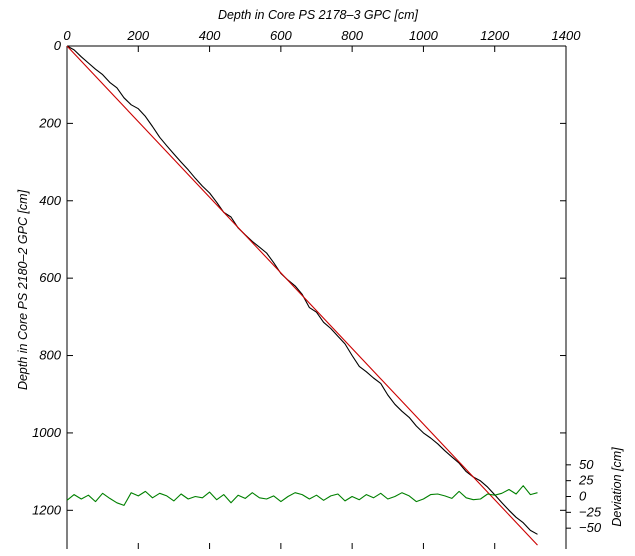 The image size is (635, 556). I want to click on x-tick-label: 1200, so click(495, 35).